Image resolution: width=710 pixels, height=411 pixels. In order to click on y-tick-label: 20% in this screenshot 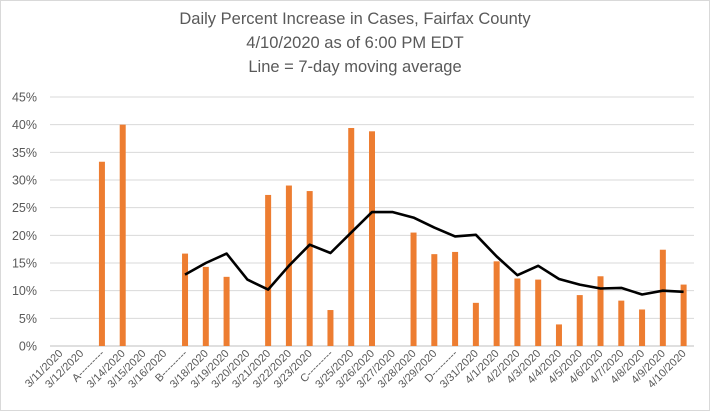, I will do `click(24, 236)`.